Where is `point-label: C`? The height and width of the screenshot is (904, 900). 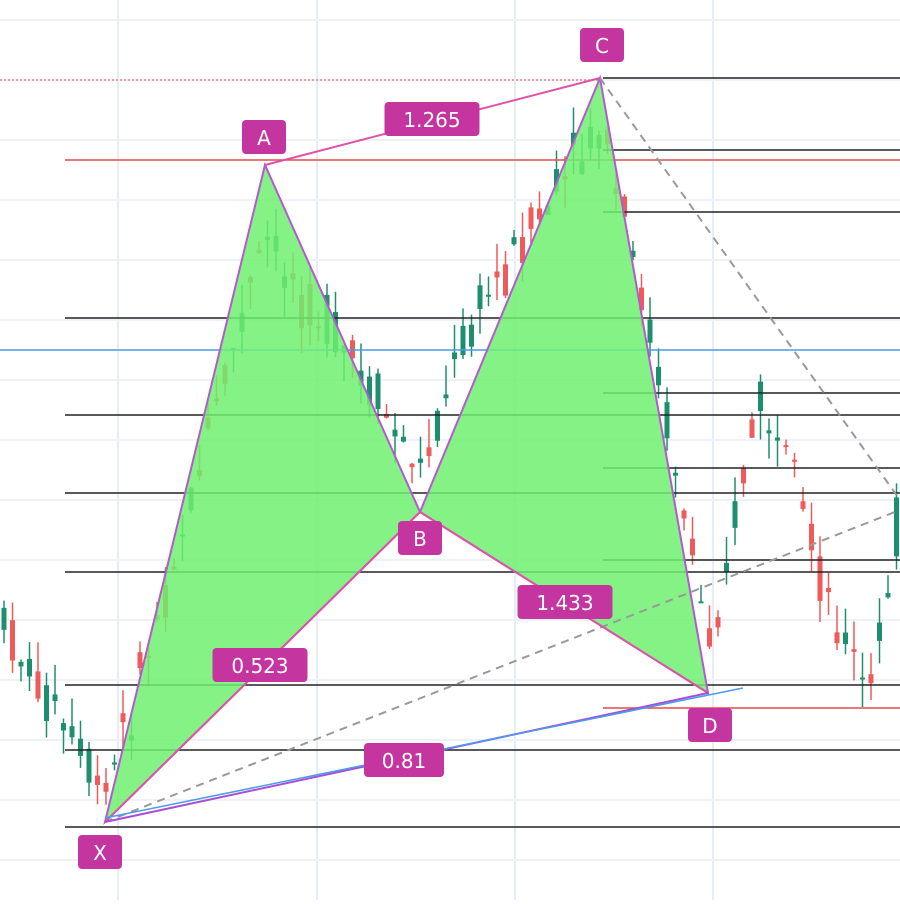 point-label: C is located at coordinates (602, 46).